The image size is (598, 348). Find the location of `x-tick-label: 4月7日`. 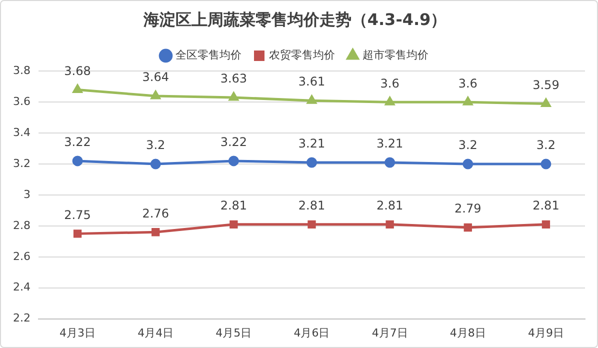

x-tick-label: 4月7日 is located at coordinates (390, 333).